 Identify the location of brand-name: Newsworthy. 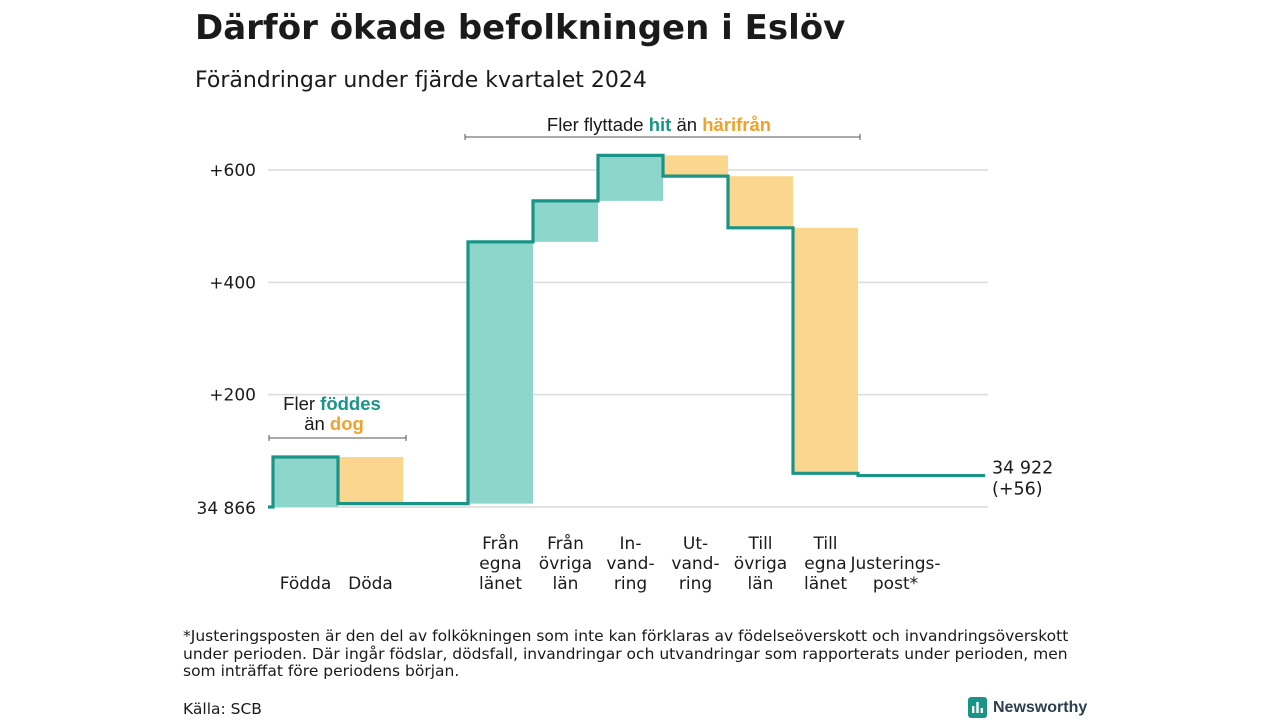
(1040, 707).